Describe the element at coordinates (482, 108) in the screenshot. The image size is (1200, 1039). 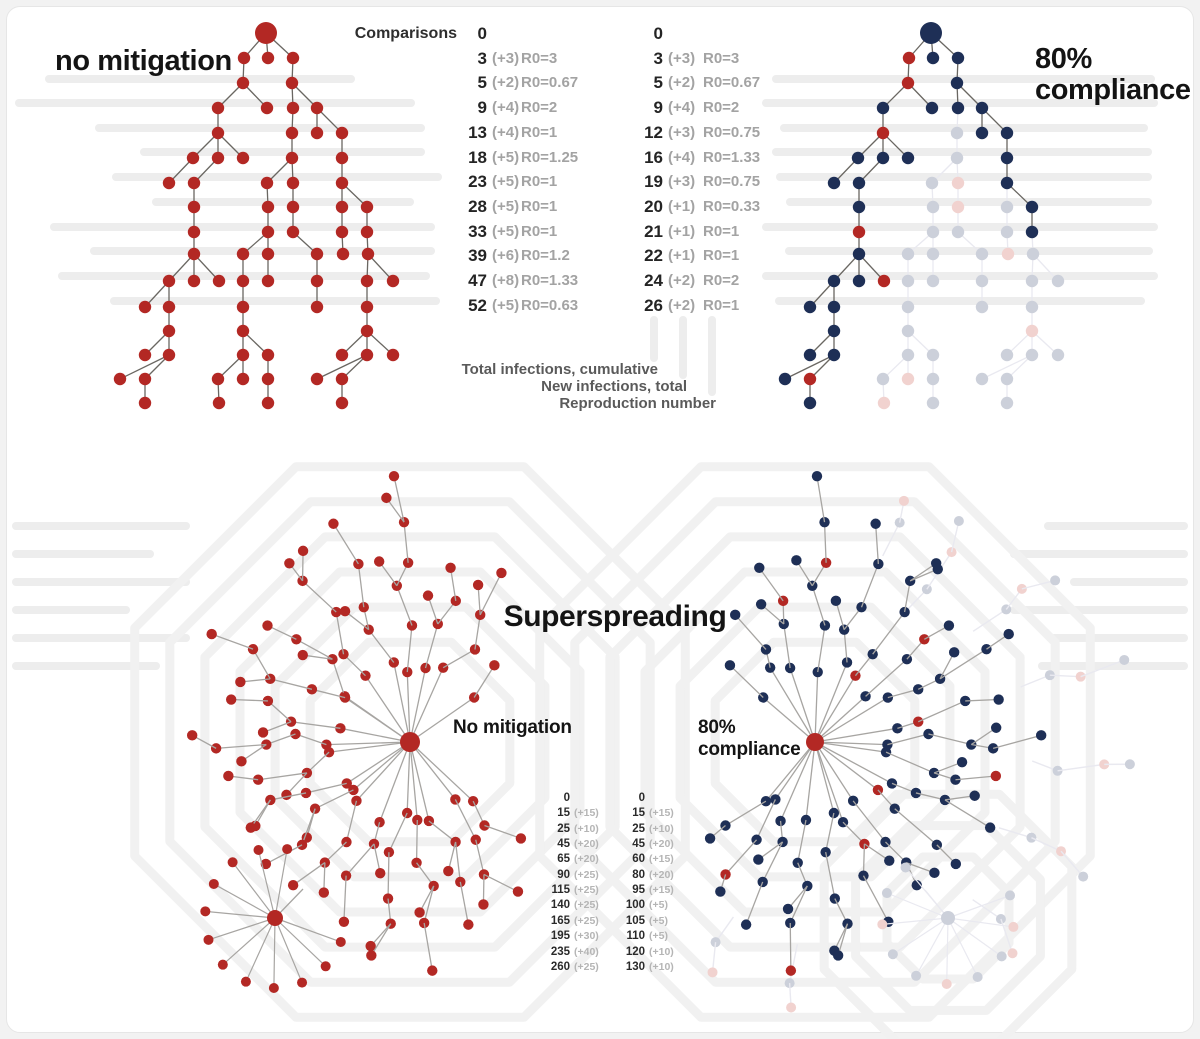
I see `no-mitigation-cumulative: 9` at that location.